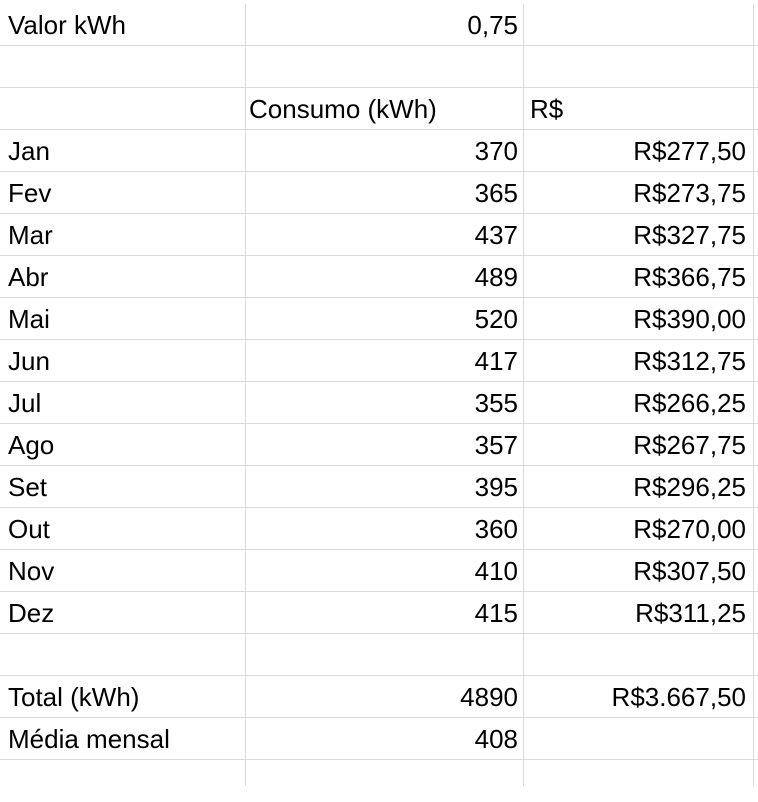 This screenshot has width=758, height=802. Describe the element at coordinates (385, 529) in the screenshot. I see `cell-kwh: 360` at that location.